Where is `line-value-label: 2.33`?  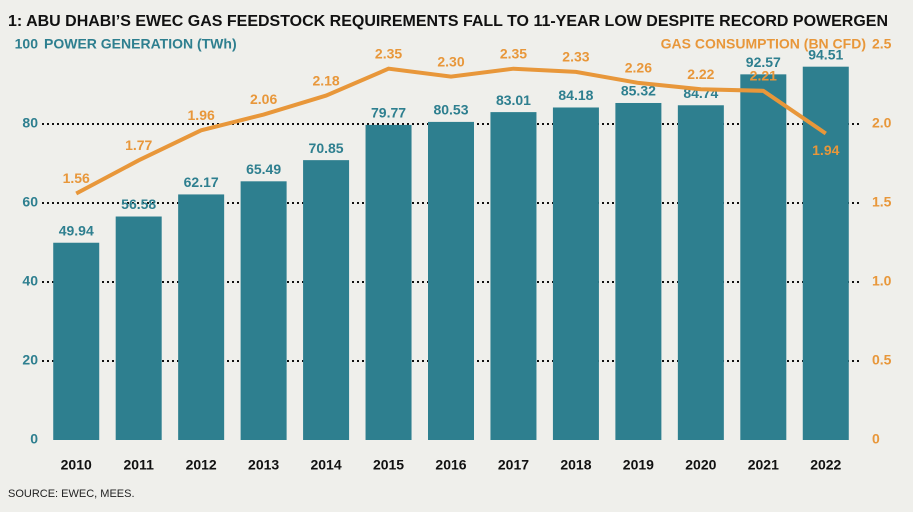 line-value-label: 2.33 is located at coordinates (575, 57).